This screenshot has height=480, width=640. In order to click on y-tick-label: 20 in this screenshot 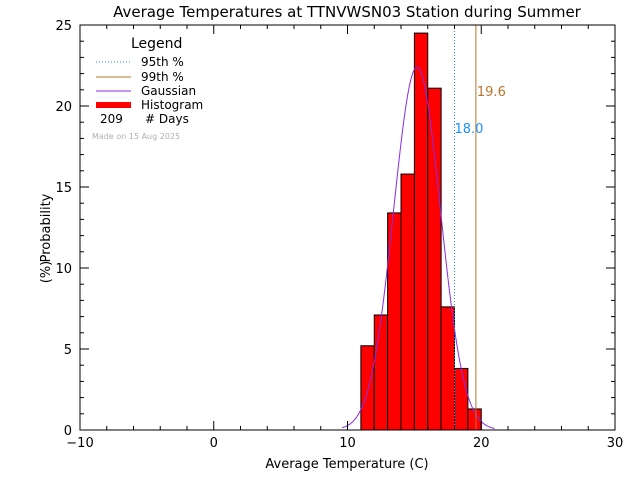, I will do `click(63, 107)`.